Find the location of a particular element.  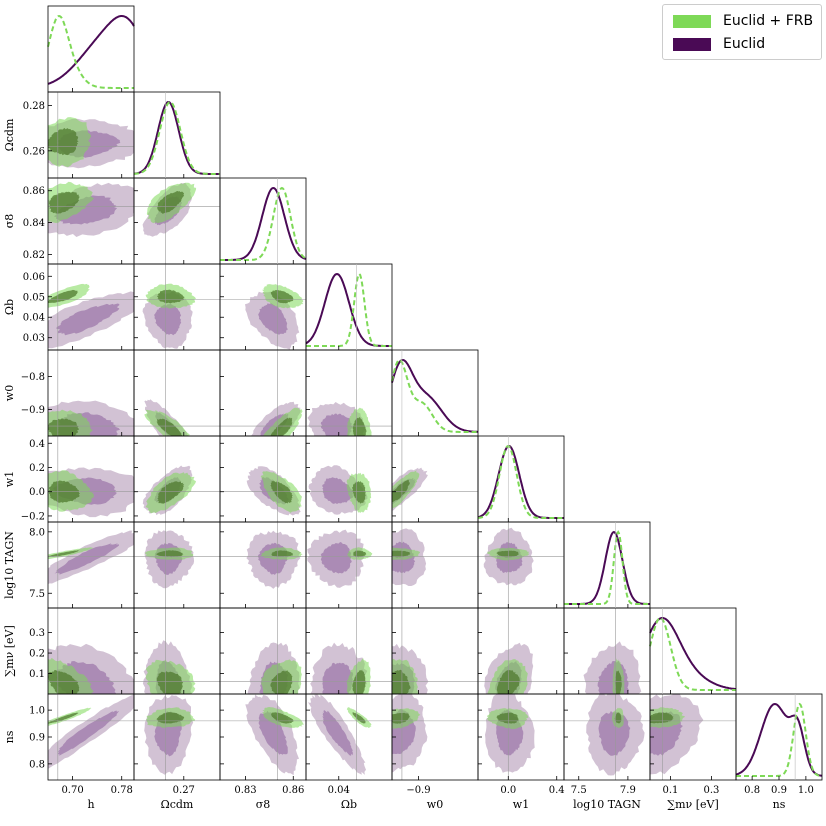

y-tick-label: 8.0 is located at coordinates (37, 532).